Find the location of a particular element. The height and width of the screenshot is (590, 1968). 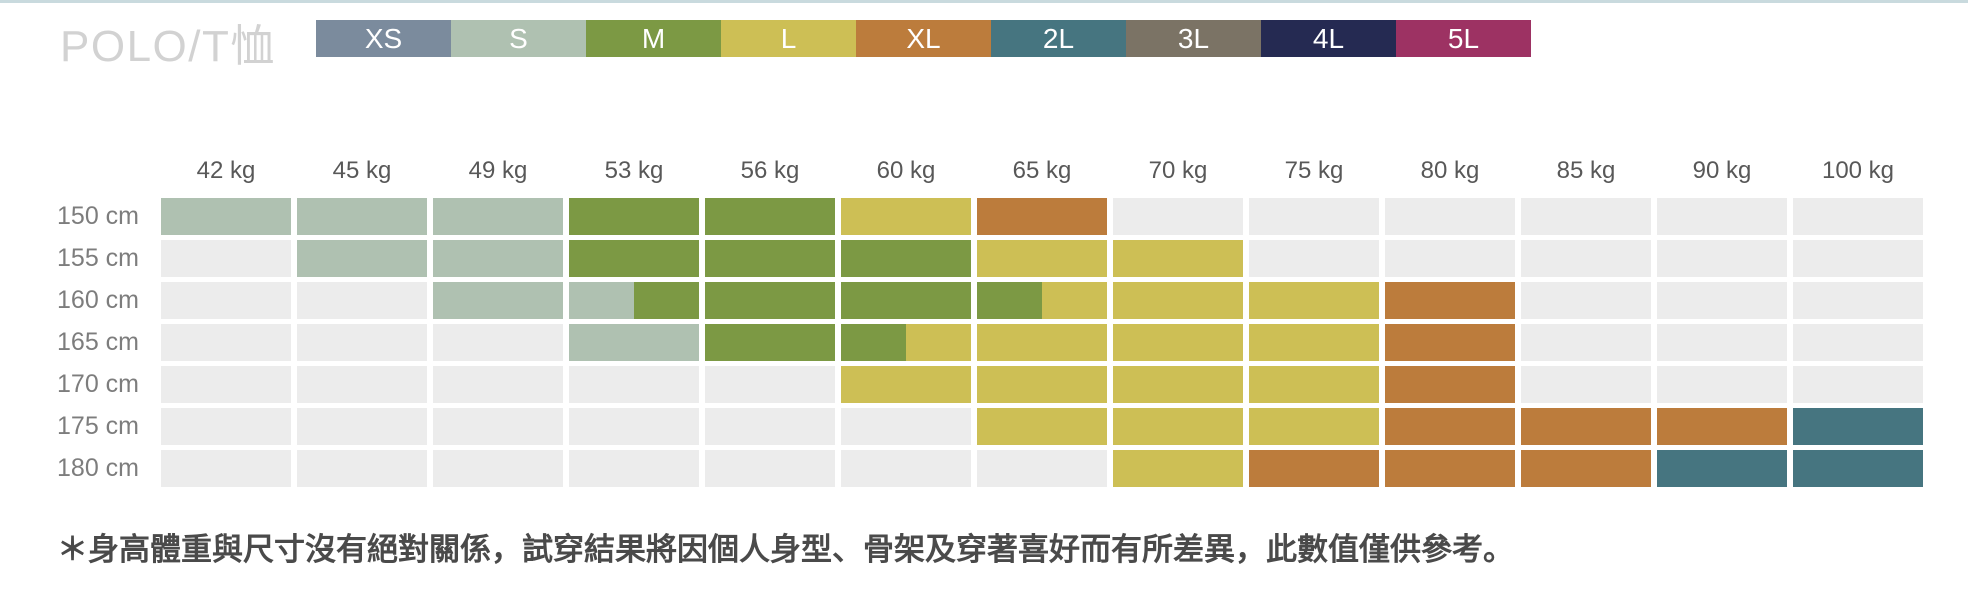

size-cell-160cm-75kg is located at coordinates (1314, 300).